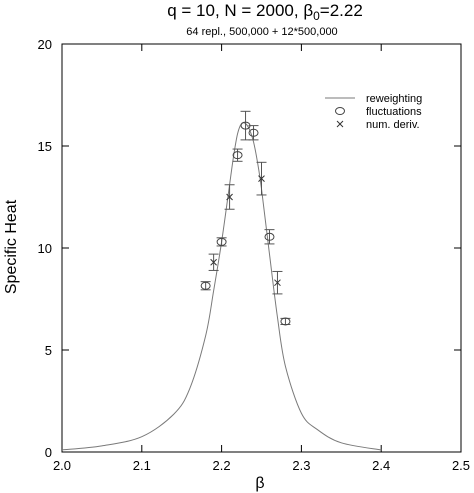 This screenshot has height=493, width=474. I want to click on series-num-deriv-, so click(245, 228).